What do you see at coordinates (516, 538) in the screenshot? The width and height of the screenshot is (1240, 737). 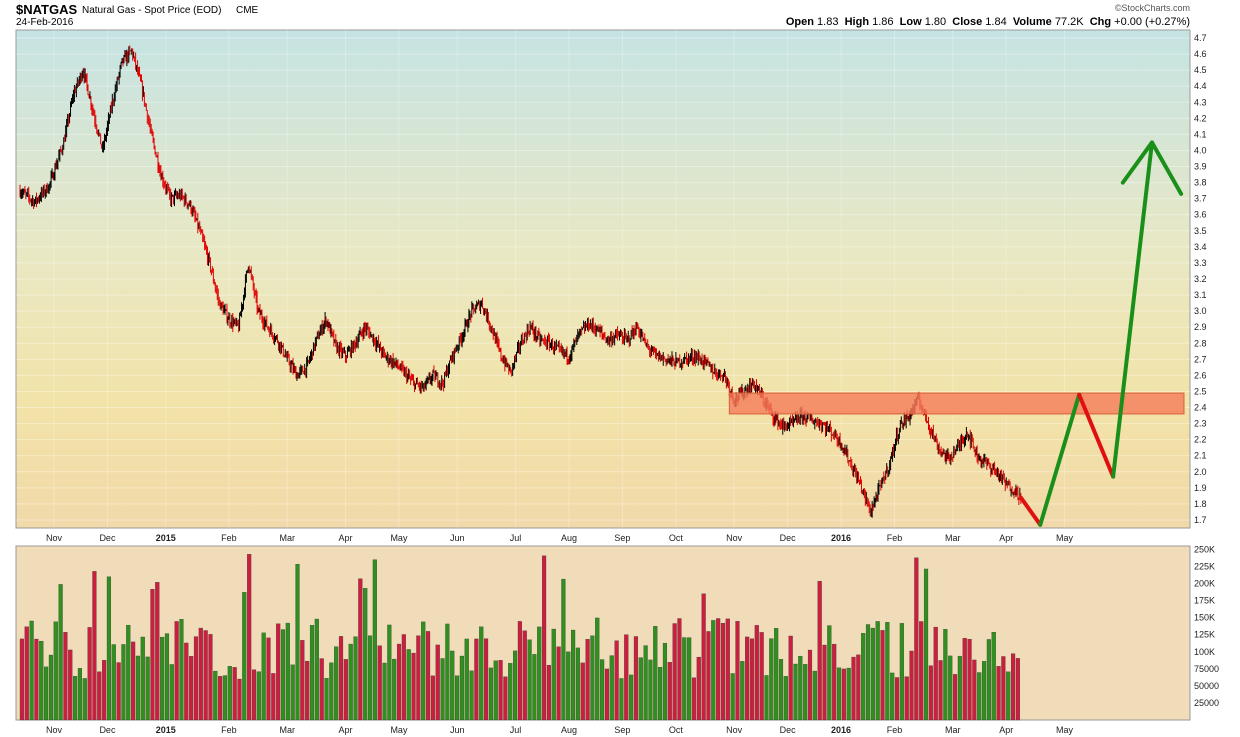 I see `price-x-tick: Jul` at bounding box center [516, 538].